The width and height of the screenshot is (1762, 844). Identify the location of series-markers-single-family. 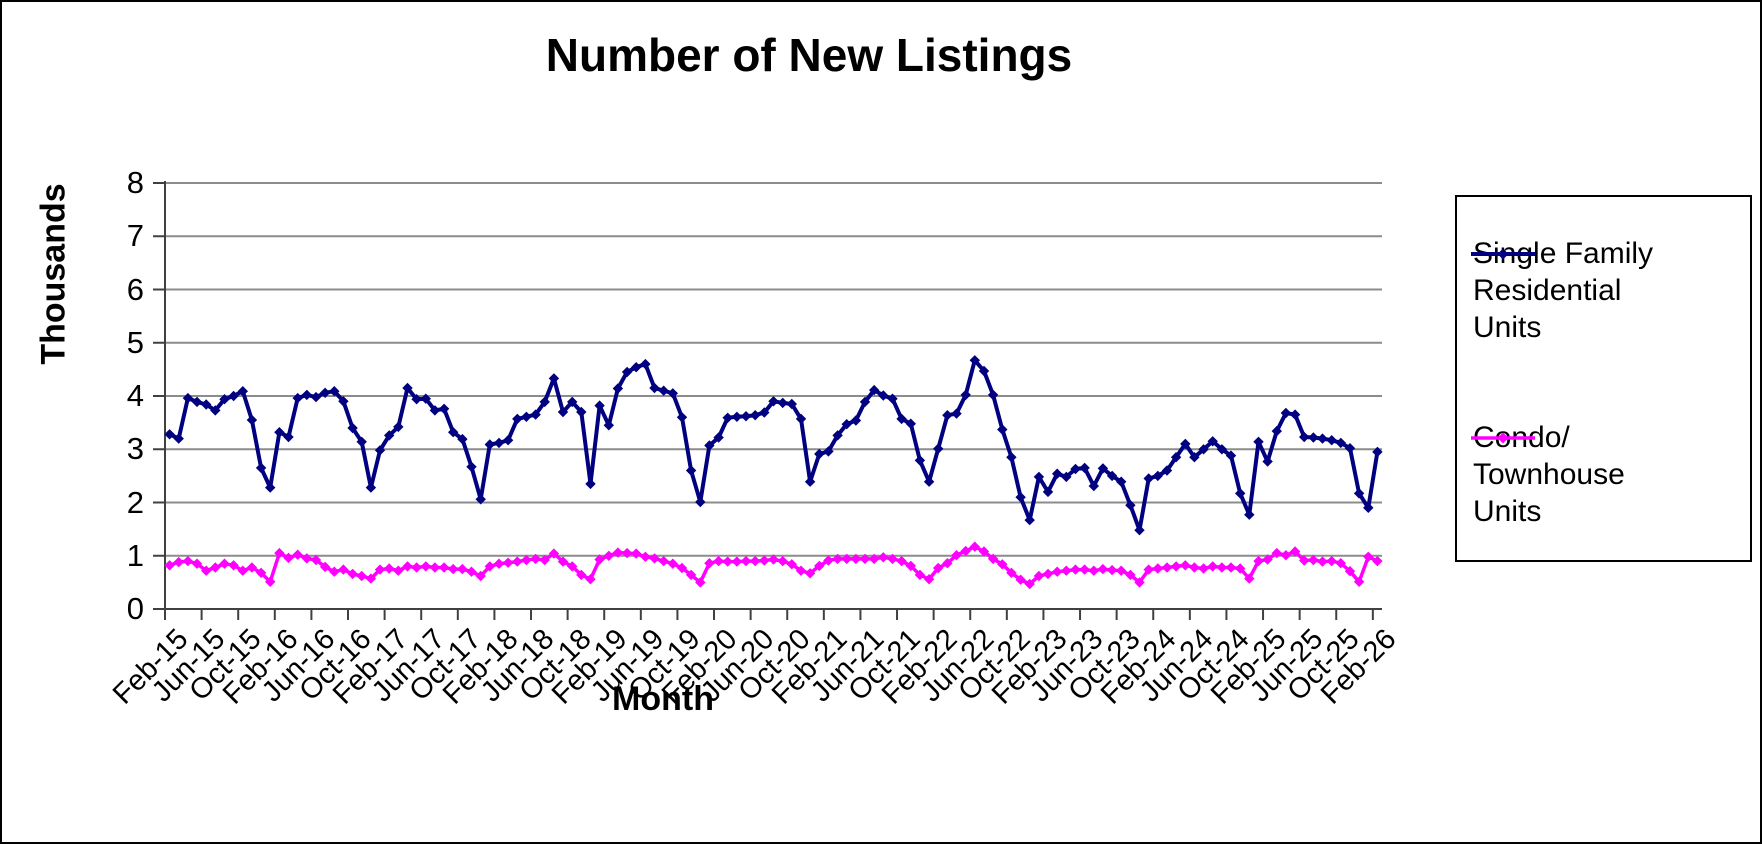
(773, 445).